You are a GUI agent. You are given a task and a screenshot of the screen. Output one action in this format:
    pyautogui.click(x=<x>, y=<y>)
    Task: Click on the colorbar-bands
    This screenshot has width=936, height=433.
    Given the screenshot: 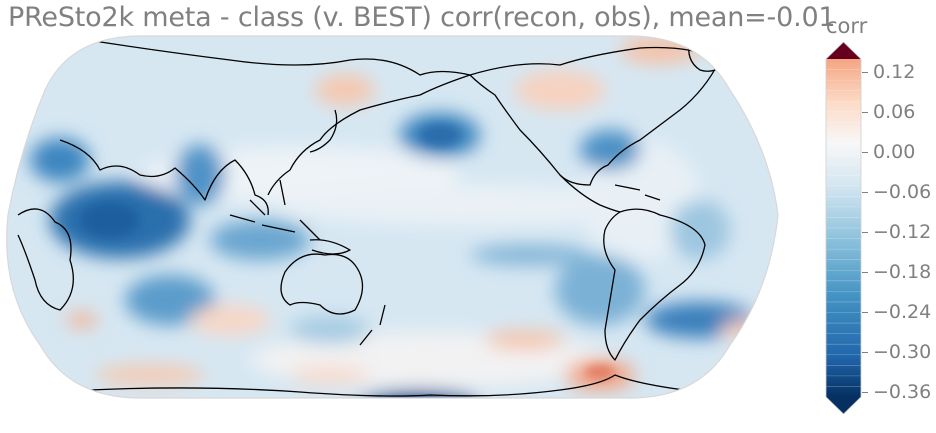 What is the action you would take?
    pyautogui.click(x=843, y=228)
    